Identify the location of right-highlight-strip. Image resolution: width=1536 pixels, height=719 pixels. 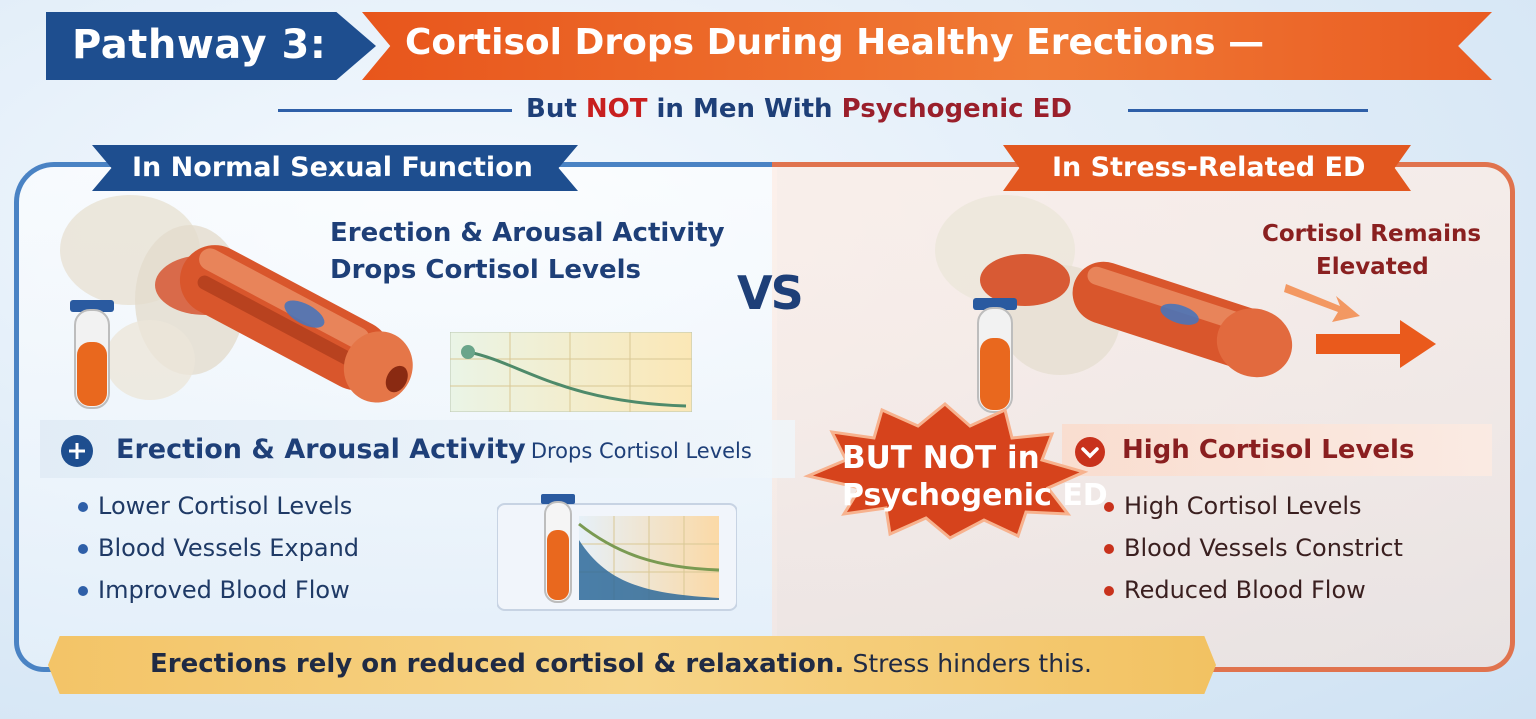
(1277, 450).